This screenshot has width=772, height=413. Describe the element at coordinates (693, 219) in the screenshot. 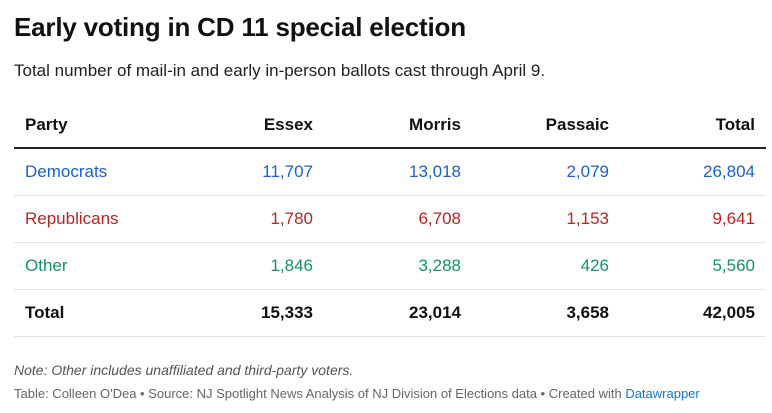

I see `total-cell: 9,641` at that location.